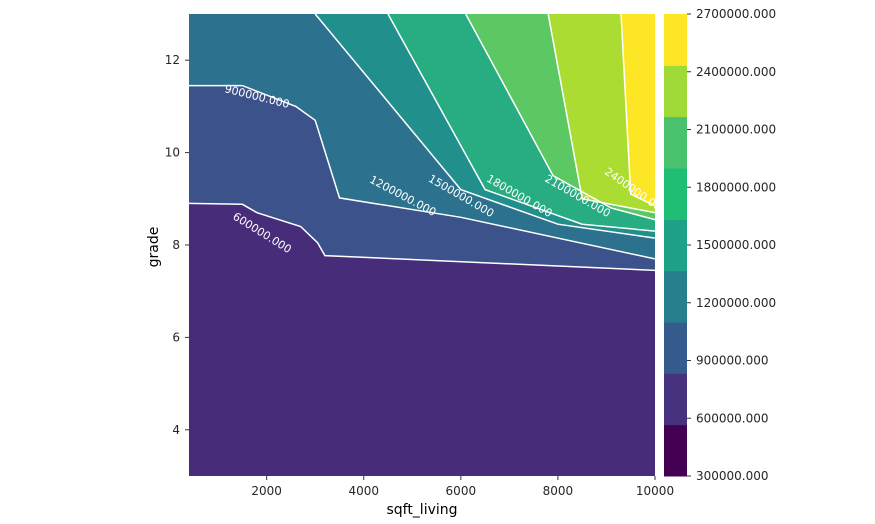 Image resolution: width=875 pixels, height=524 pixels. What do you see at coordinates (421, 510) in the screenshot?
I see `x-axis-title: sqft_living` at bounding box center [421, 510].